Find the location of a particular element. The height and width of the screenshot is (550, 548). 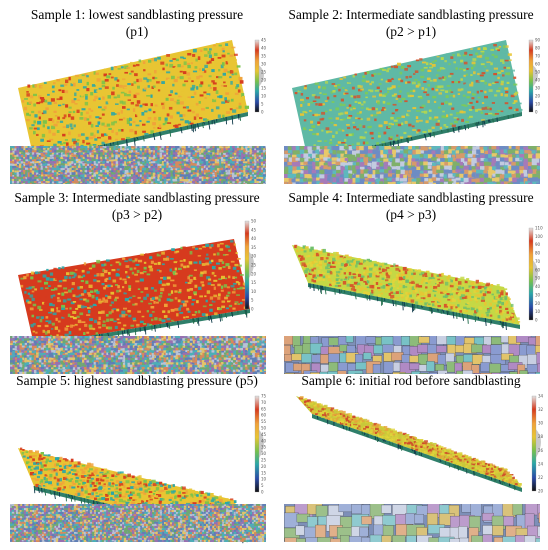

scale-tick-label: 20 is located at coordinates (538, 96).